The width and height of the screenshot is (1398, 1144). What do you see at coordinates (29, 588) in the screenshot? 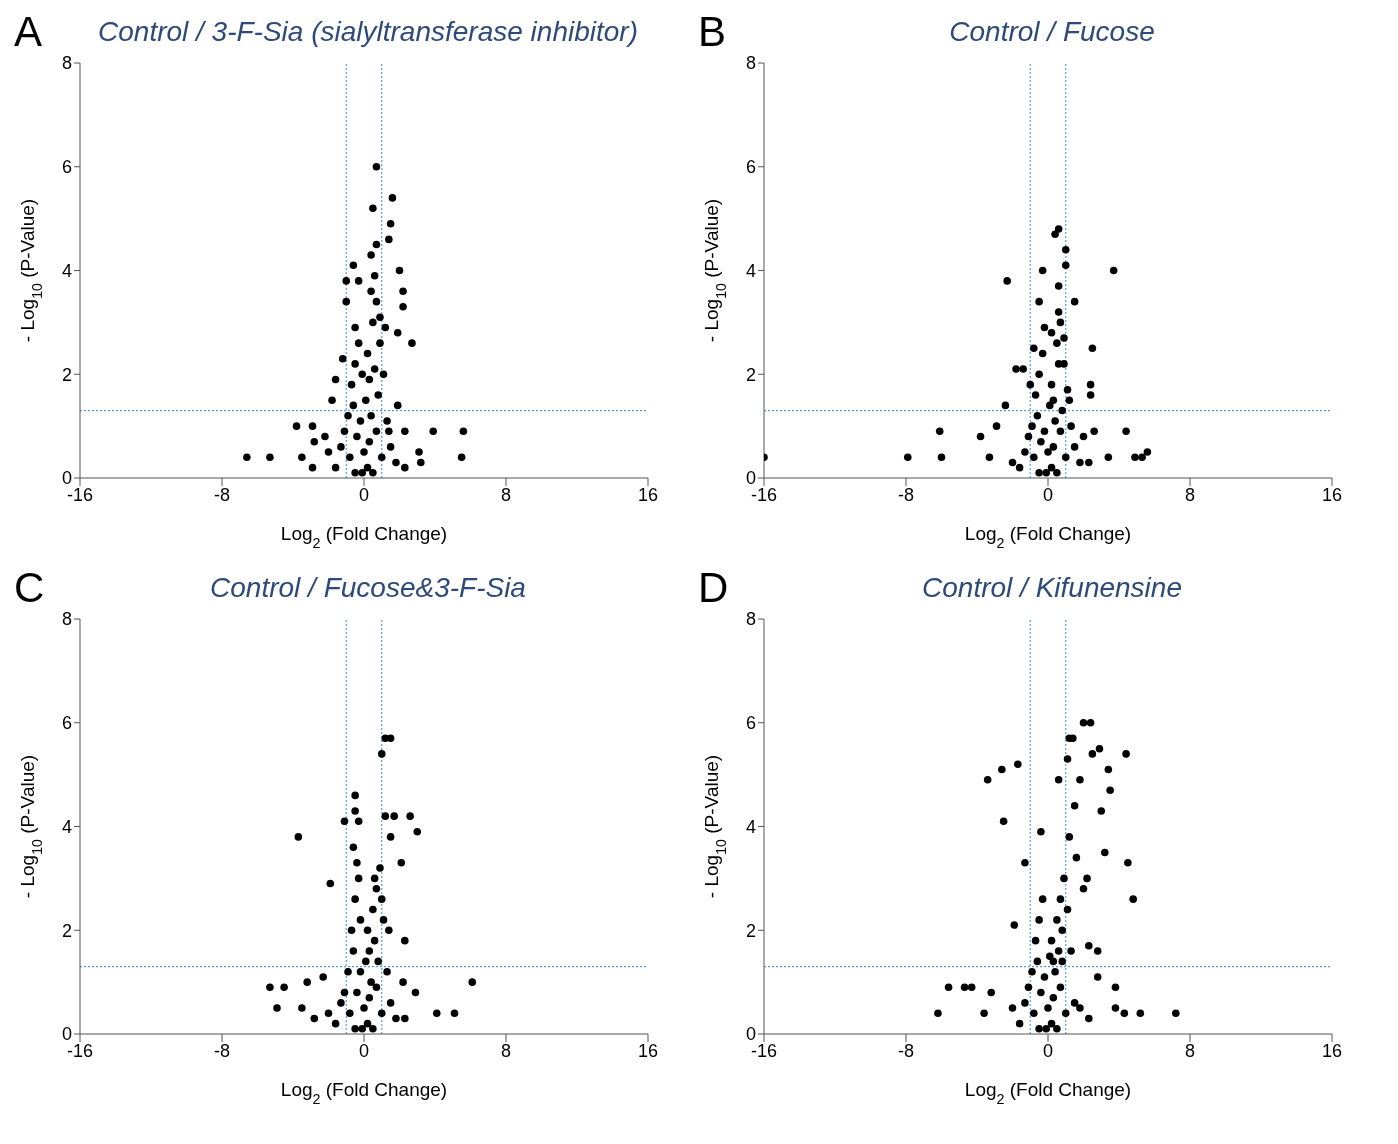
I see `text: C` at bounding box center [29, 588].